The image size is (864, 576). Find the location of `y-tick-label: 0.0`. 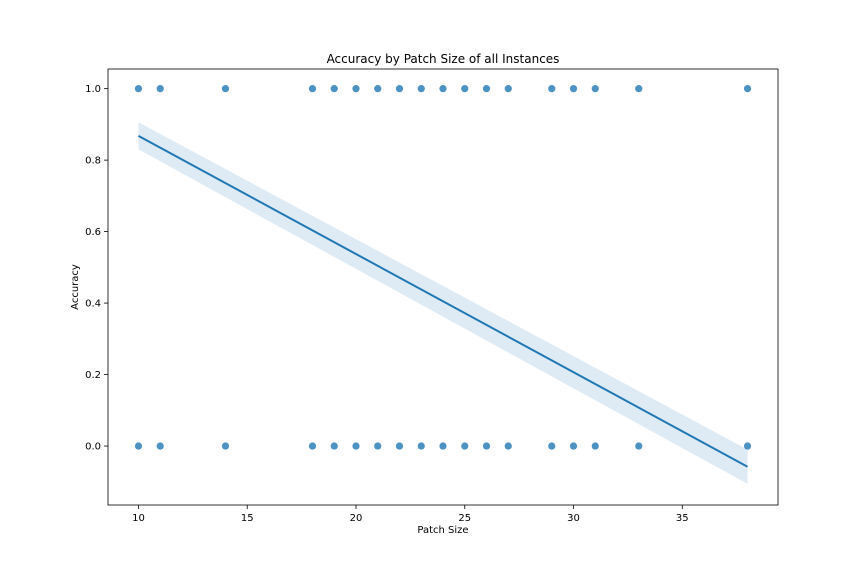

y-tick-label: 0.0 is located at coordinates (93, 447).